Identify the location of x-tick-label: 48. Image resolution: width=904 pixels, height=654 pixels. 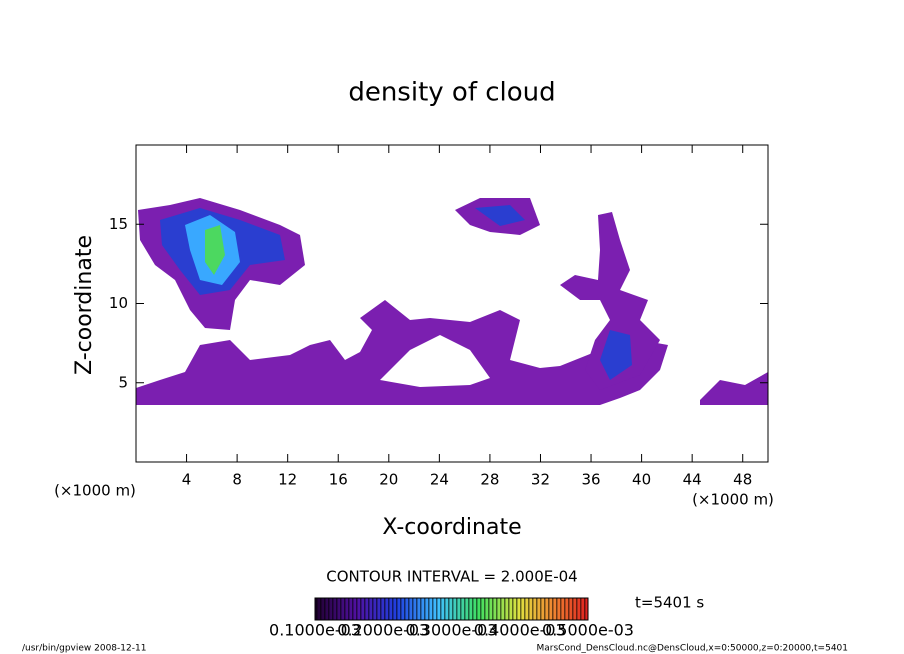
(742, 480).